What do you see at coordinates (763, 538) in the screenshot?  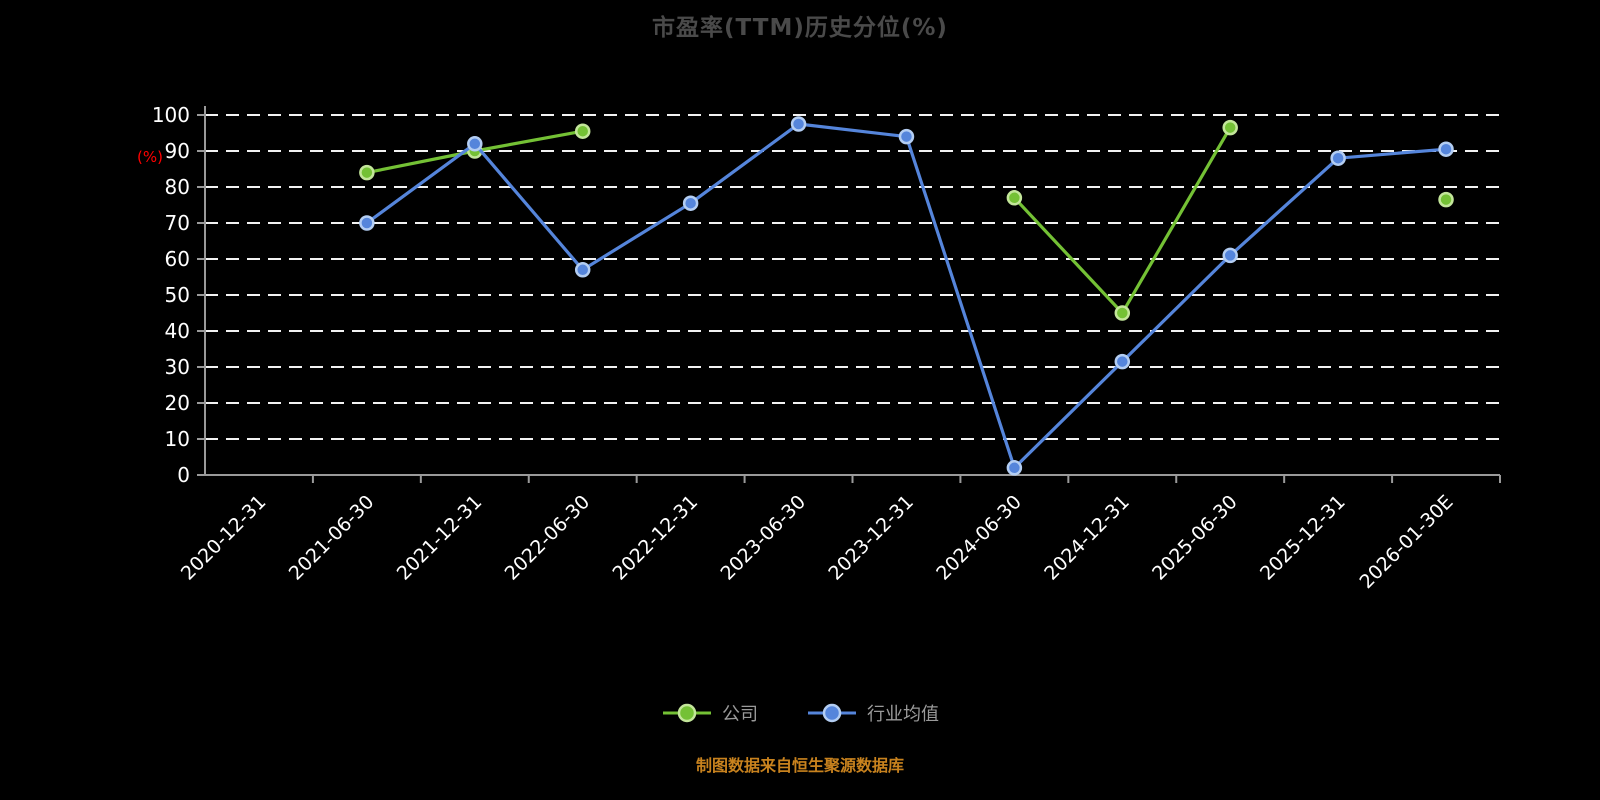 I see `svg-text: 2023-06-30` at bounding box center [763, 538].